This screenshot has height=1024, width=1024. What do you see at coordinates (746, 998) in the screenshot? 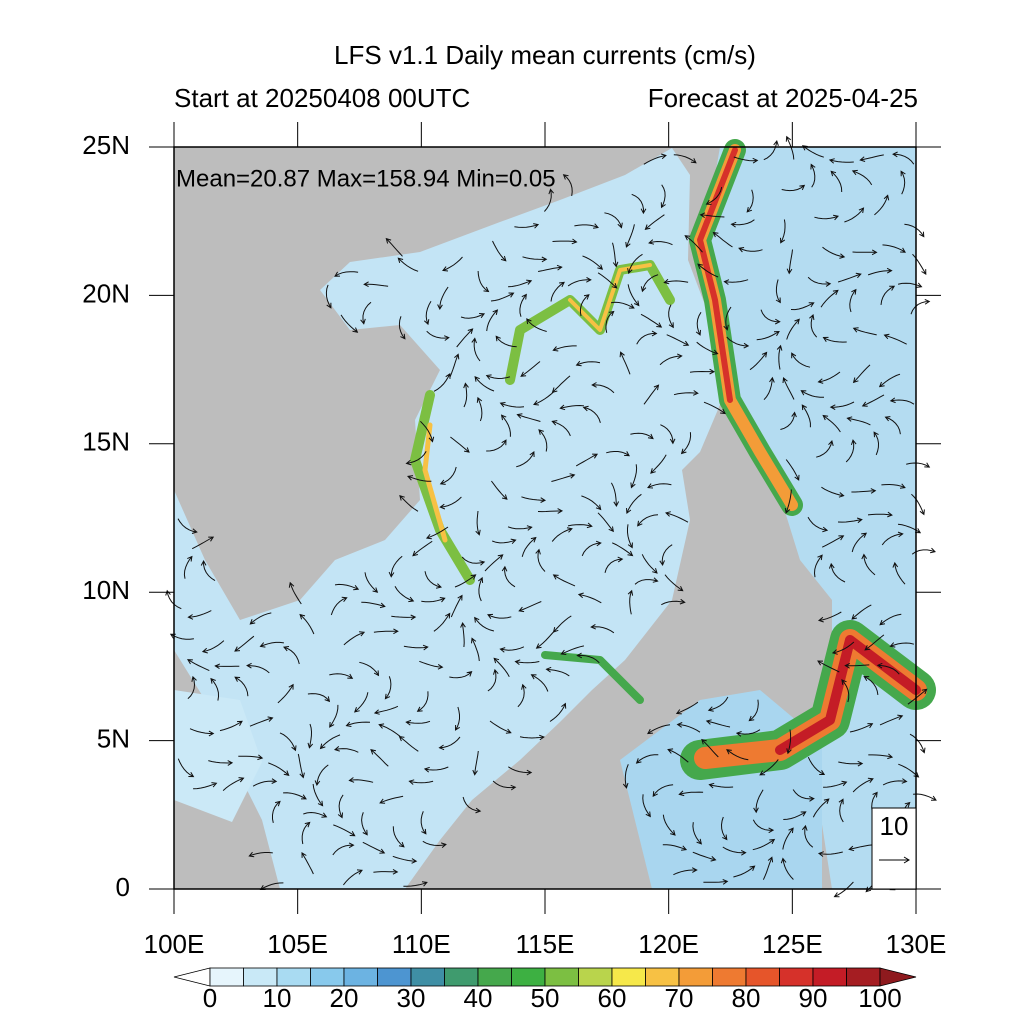
I see `colorbar-label: 80` at bounding box center [746, 998].